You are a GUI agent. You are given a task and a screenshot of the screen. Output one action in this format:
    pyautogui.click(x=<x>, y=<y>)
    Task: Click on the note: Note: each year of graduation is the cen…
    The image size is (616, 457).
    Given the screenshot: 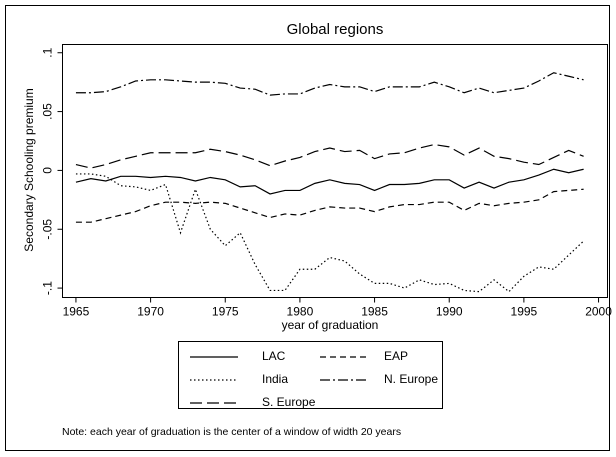 What is the action you would take?
    pyautogui.click(x=231, y=432)
    